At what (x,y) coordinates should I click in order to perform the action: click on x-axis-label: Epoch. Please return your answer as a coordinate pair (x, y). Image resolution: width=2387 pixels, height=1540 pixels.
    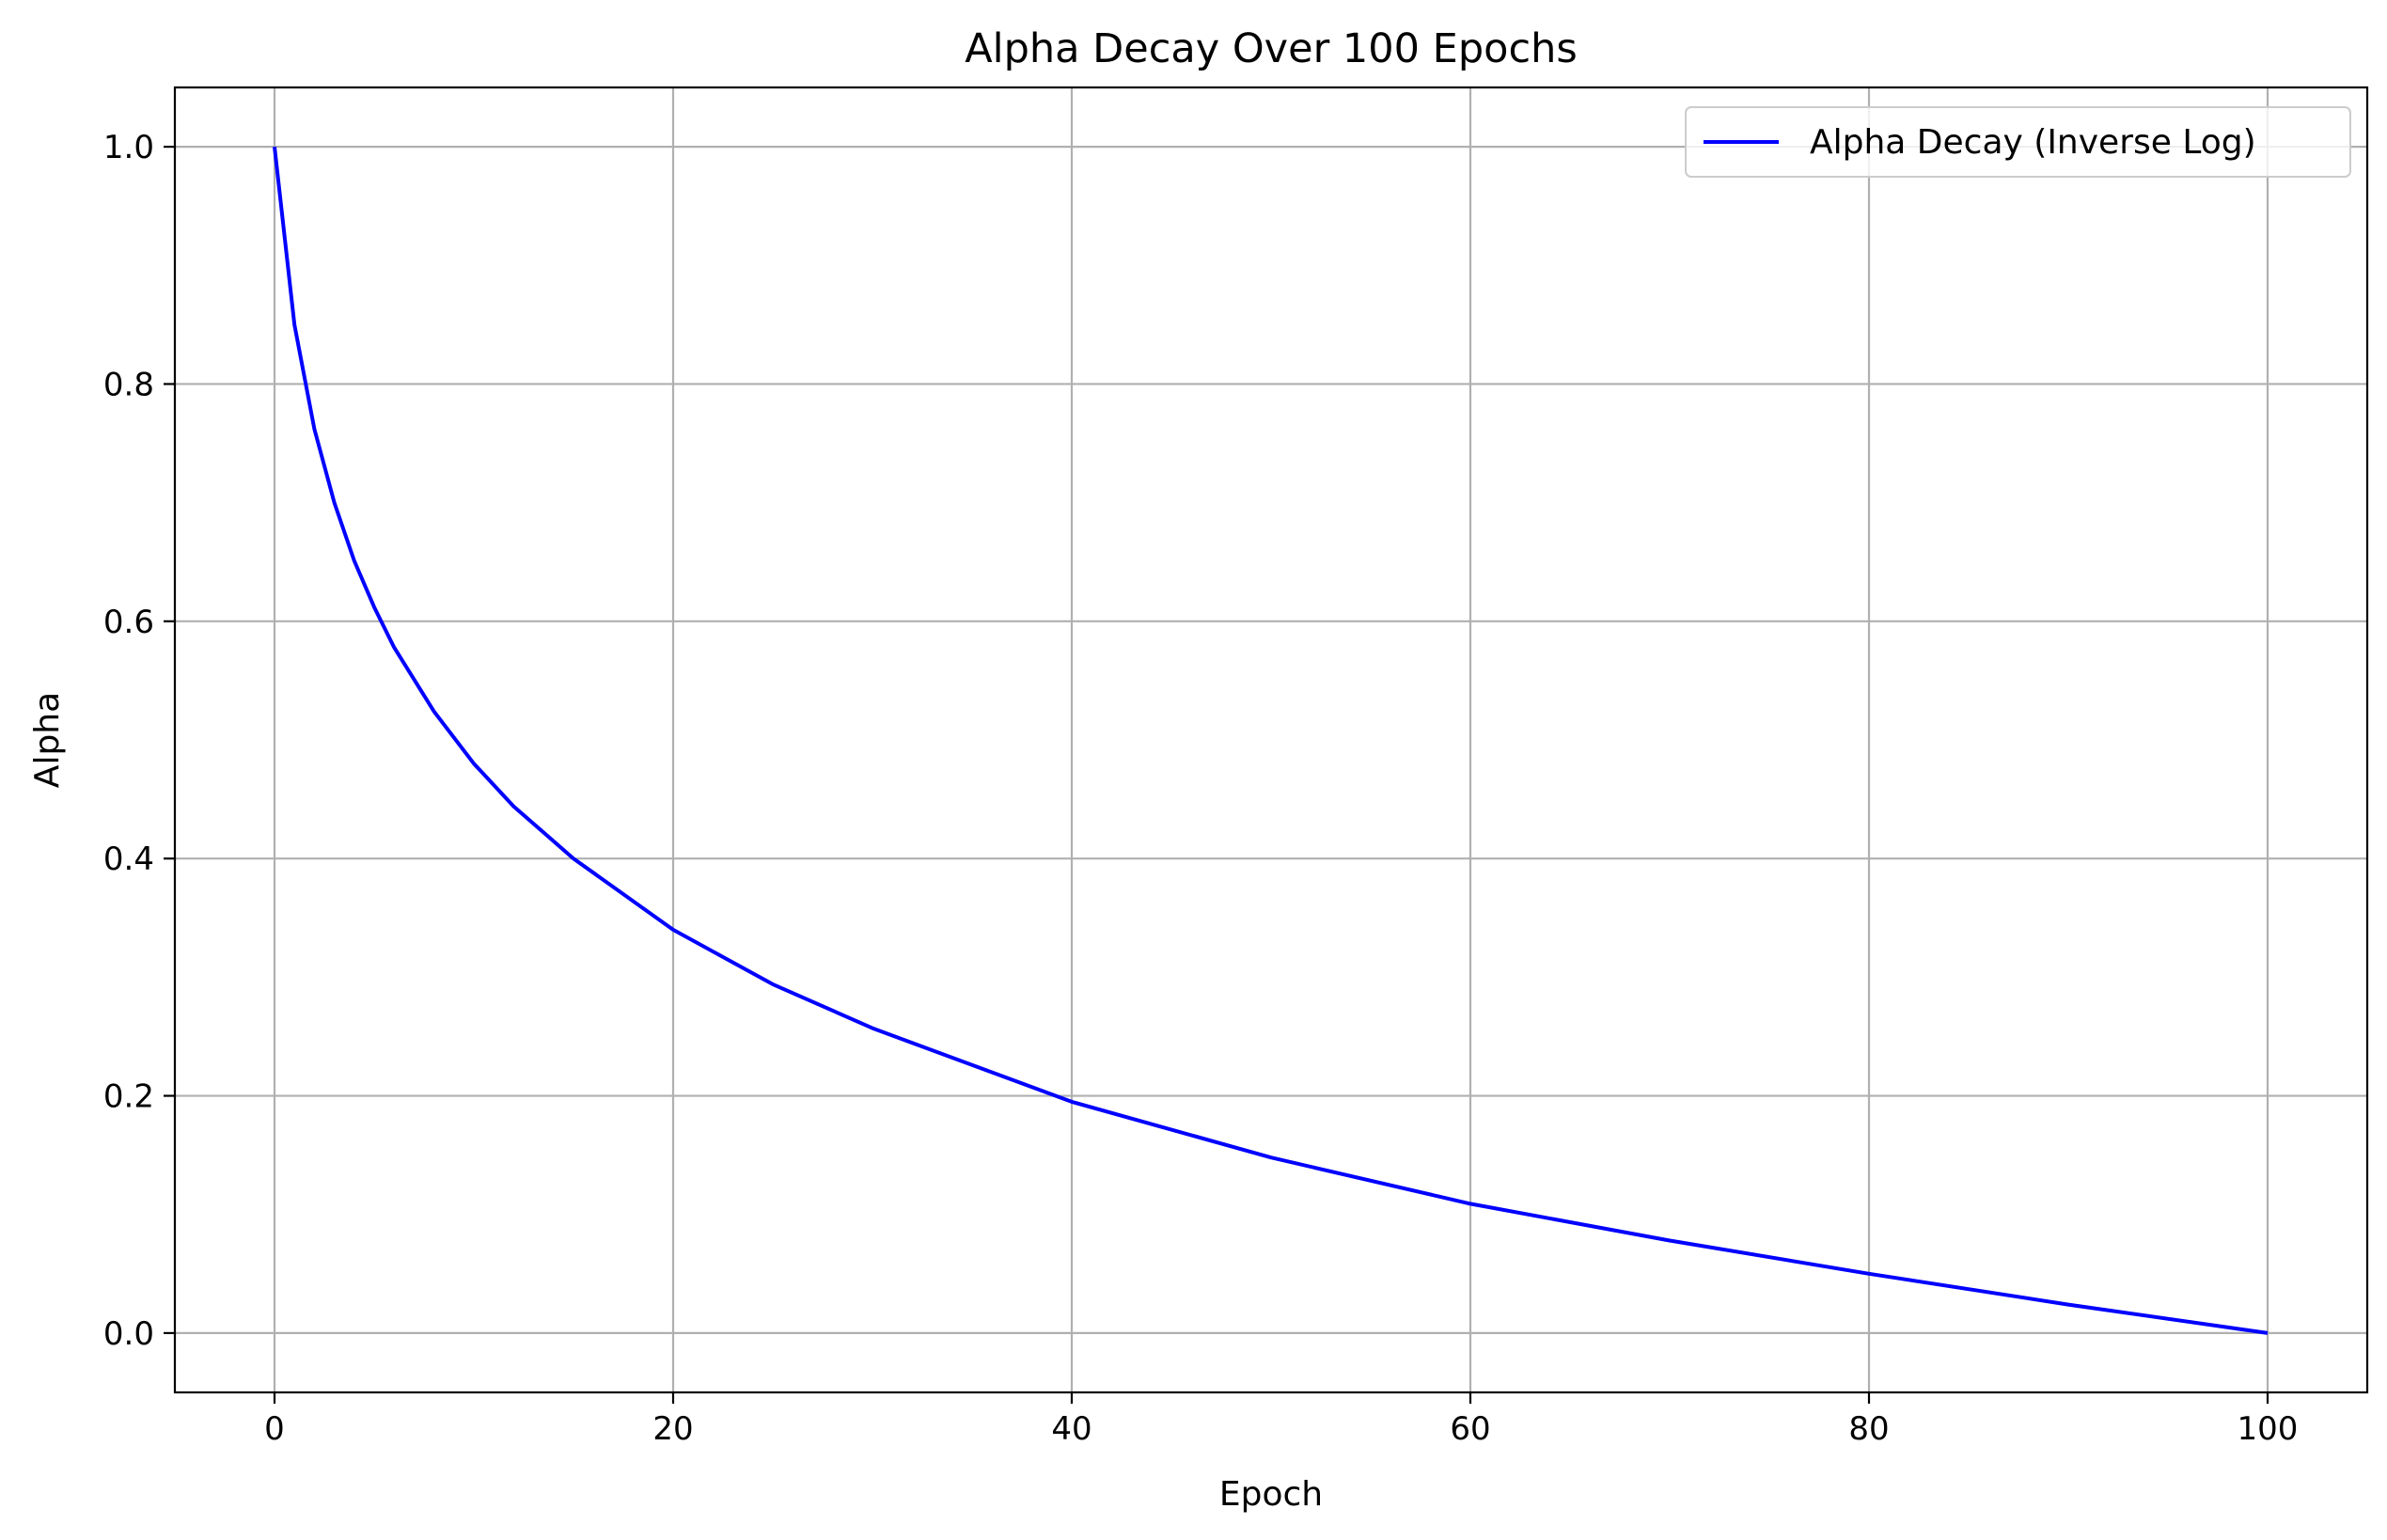
    Looking at the image, I should click on (1271, 1494).